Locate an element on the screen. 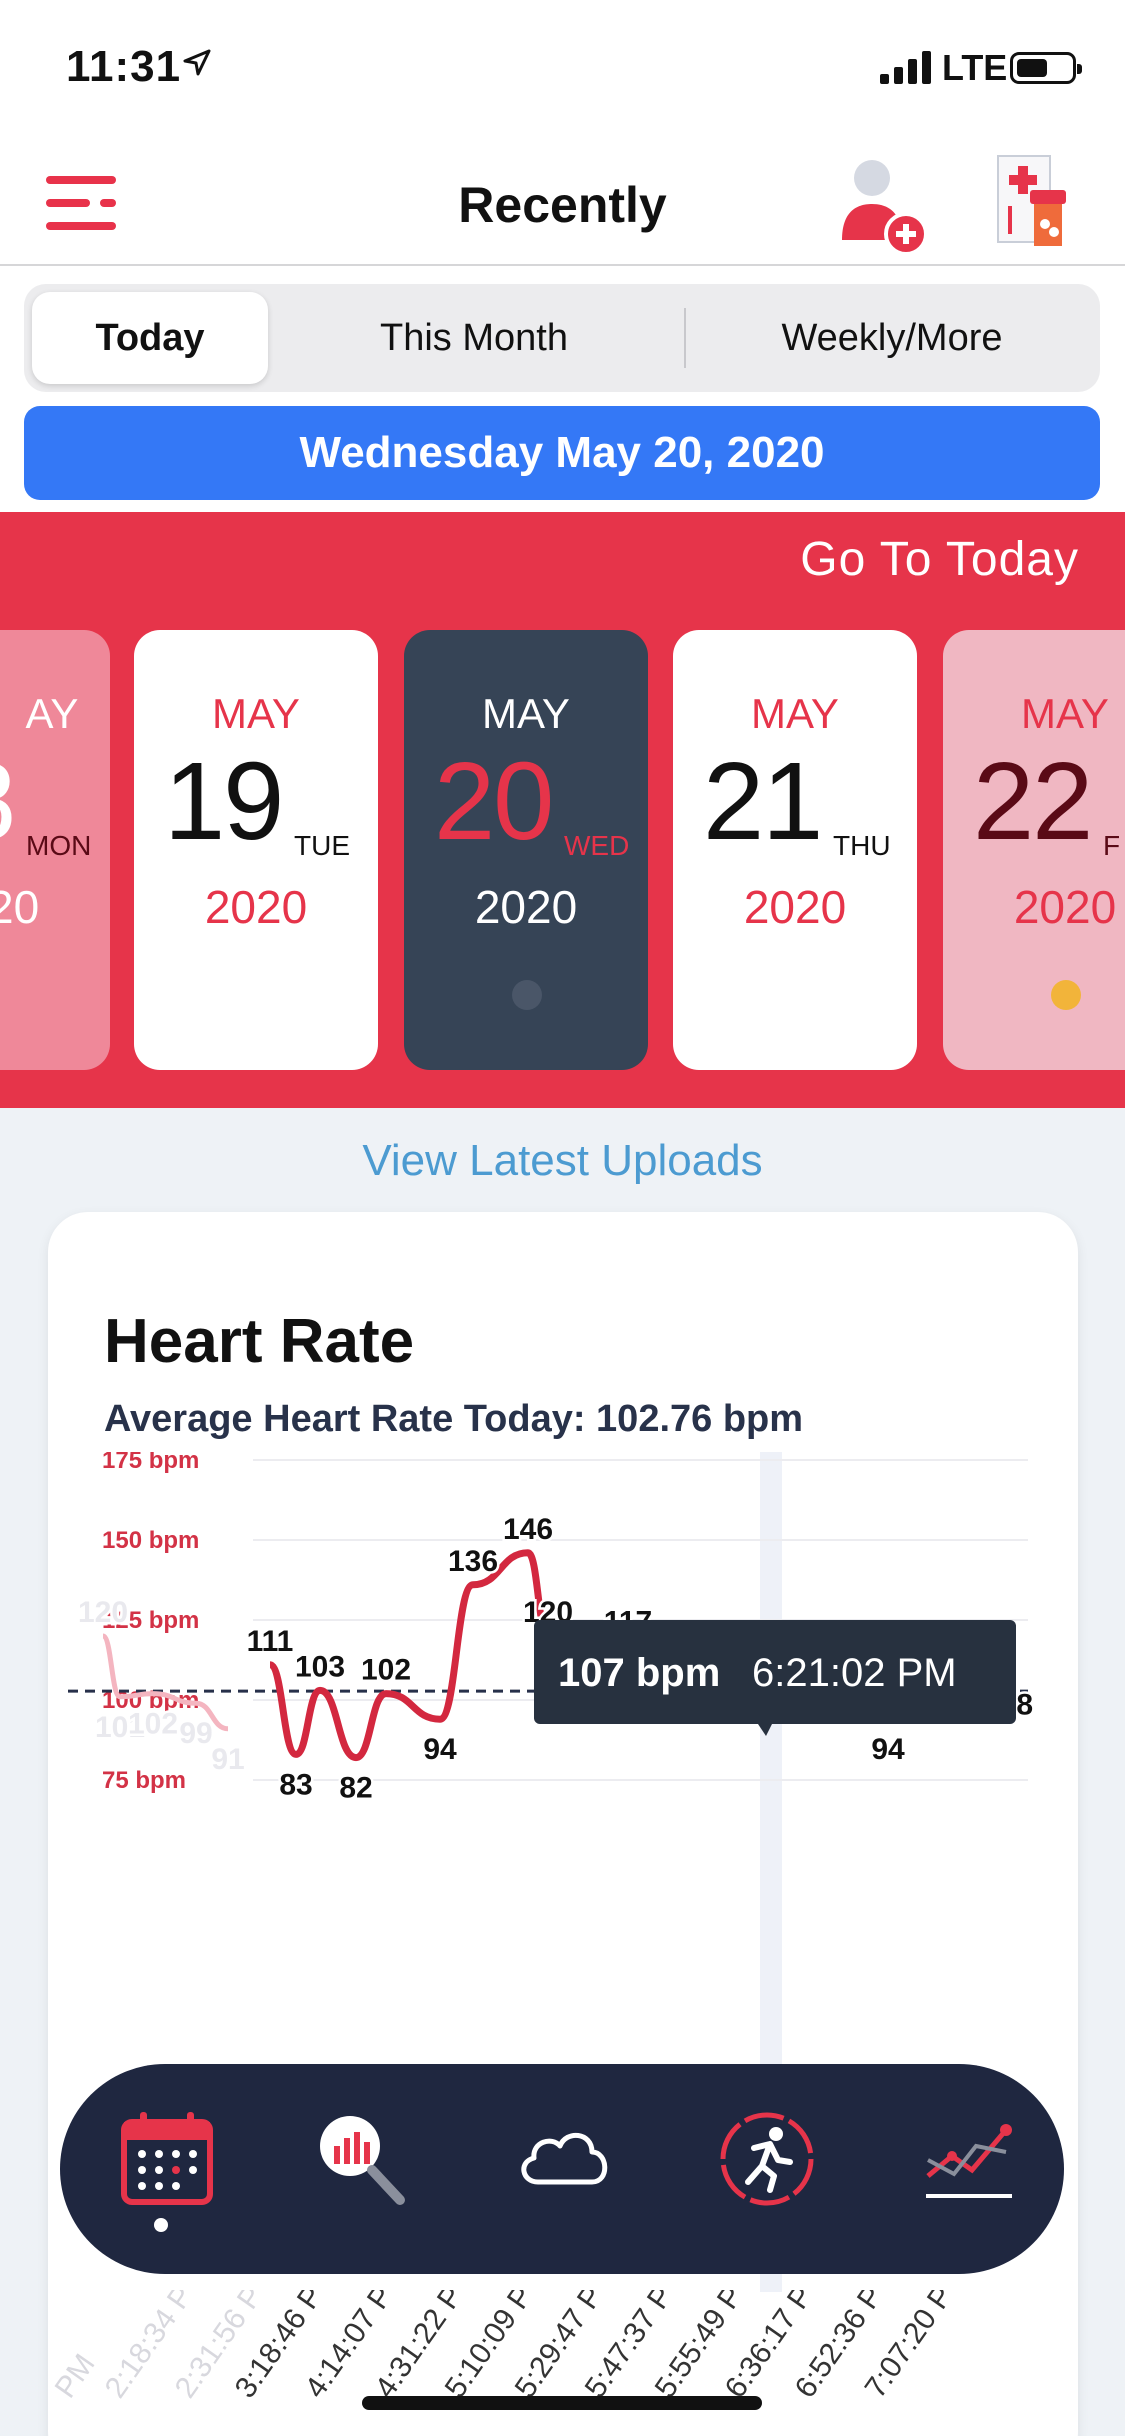 The width and height of the screenshot is (1125, 2436). tooltip-time: 6:21:02 PM is located at coordinates (854, 1673).